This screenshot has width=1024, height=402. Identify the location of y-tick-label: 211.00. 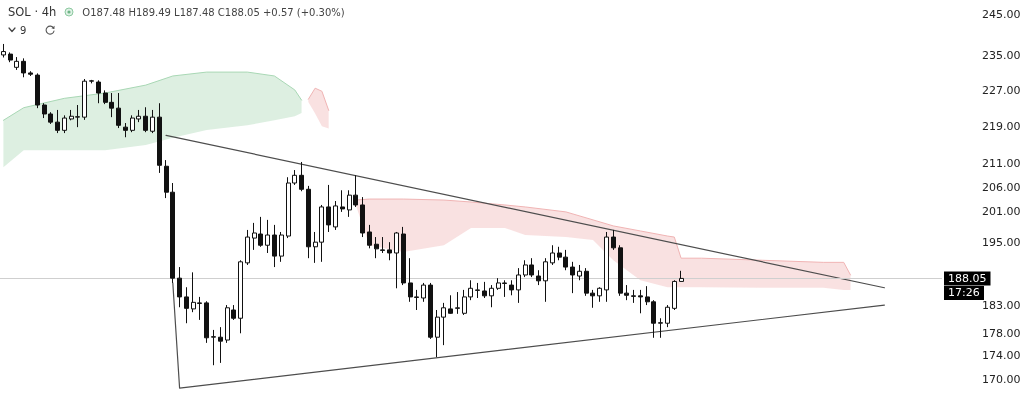
(1001, 163).